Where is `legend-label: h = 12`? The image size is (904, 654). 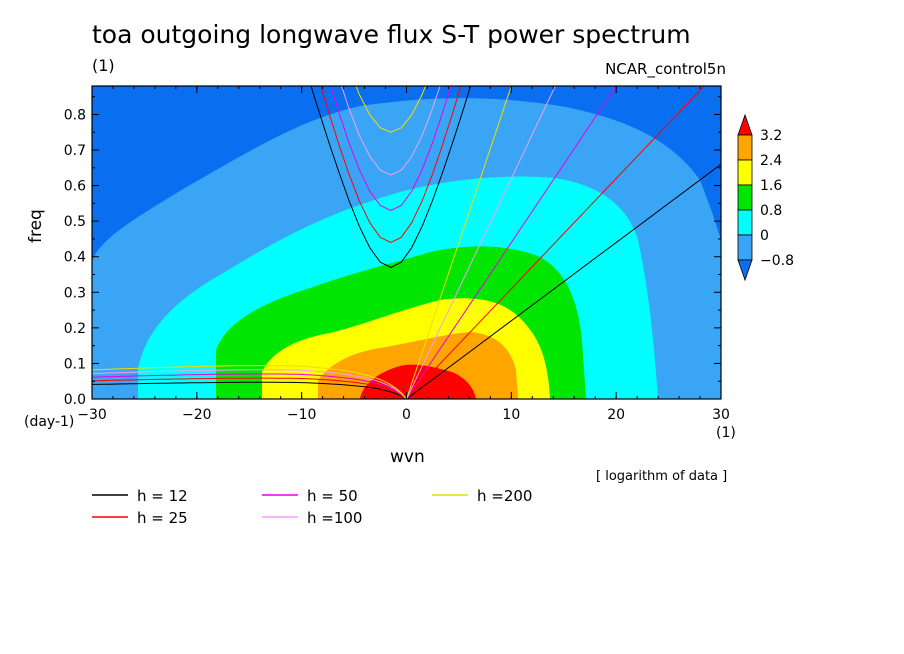
legend-label: h = 12 is located at coordinates (162, 496).